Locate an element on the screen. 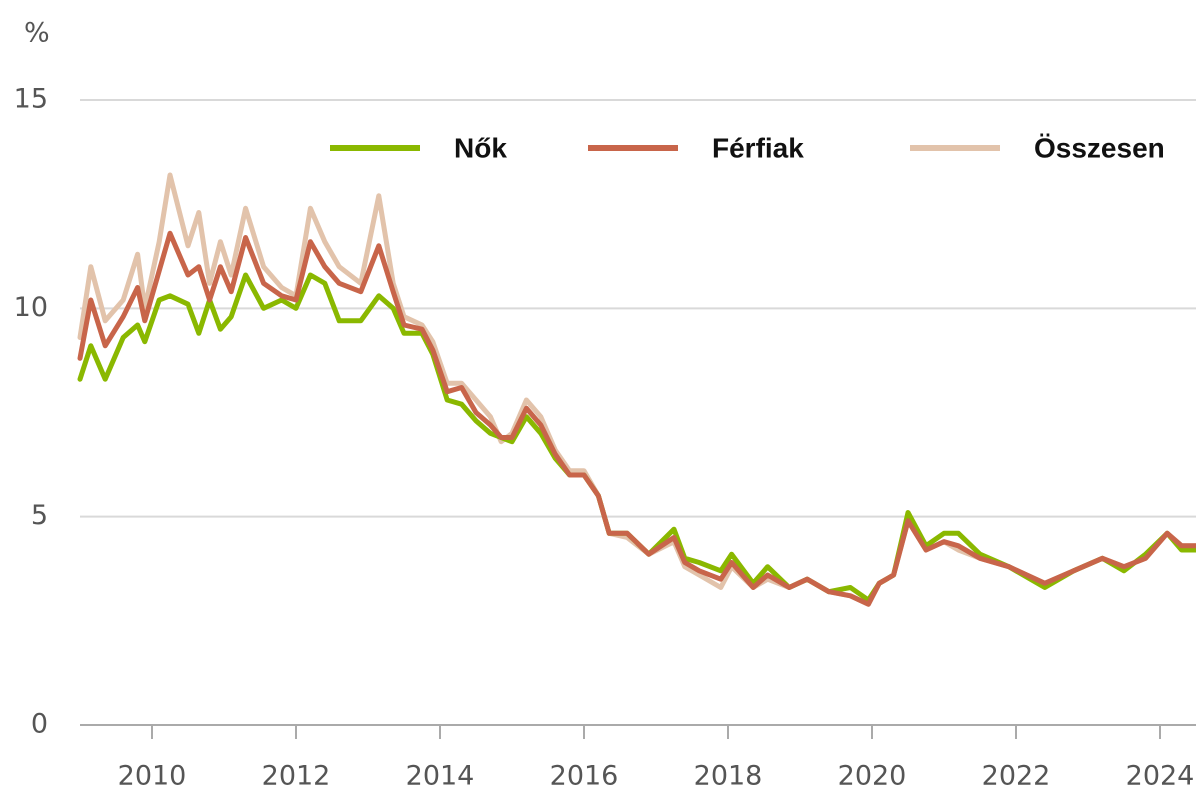 This screenshot has height=803, width=1196. x-tick-label: 2020 is located at coordinates (872, 776).